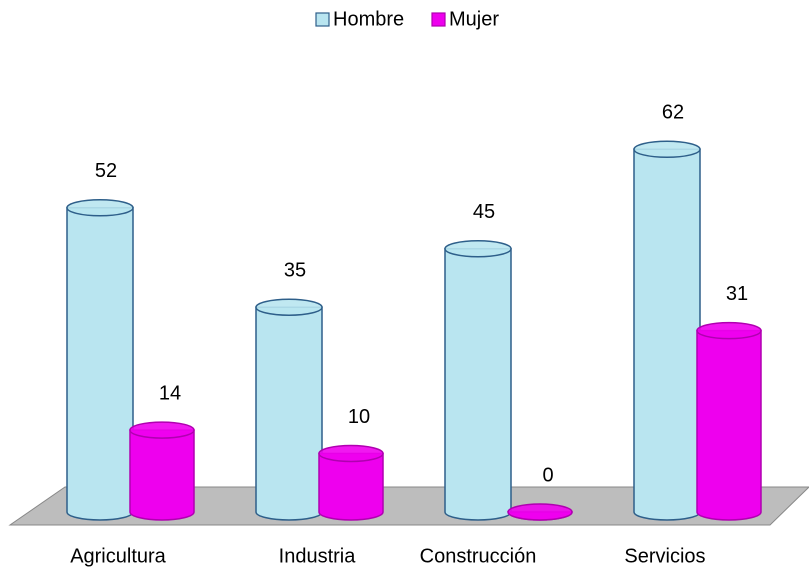  I want to click on data-label: 45, so click(484, 212).